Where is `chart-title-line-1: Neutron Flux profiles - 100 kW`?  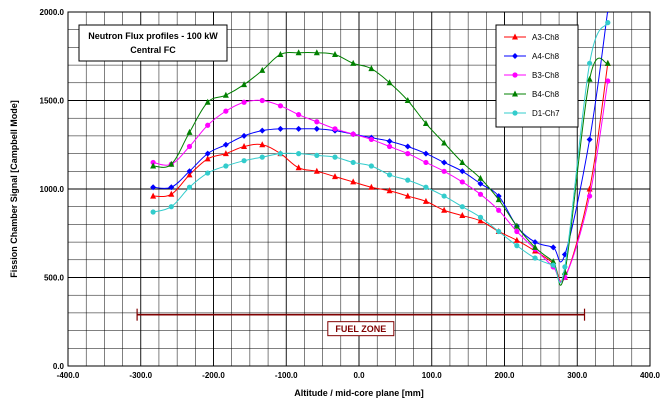
chart-title-line-1: Neutron Flux profiles - 100 kW is located at coordinates (153, 36).